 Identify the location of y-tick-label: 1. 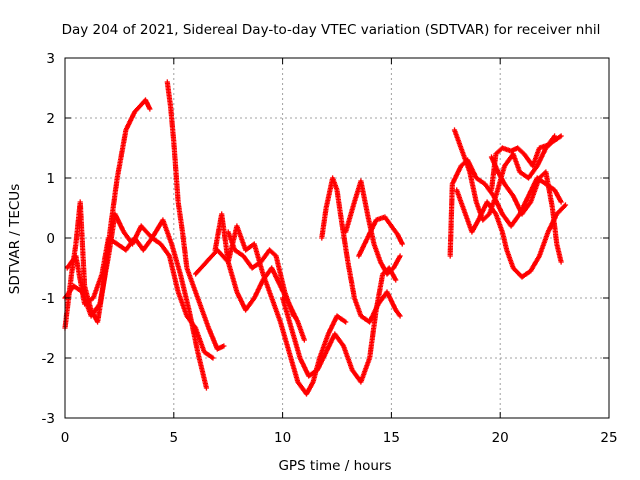
(50, 179).